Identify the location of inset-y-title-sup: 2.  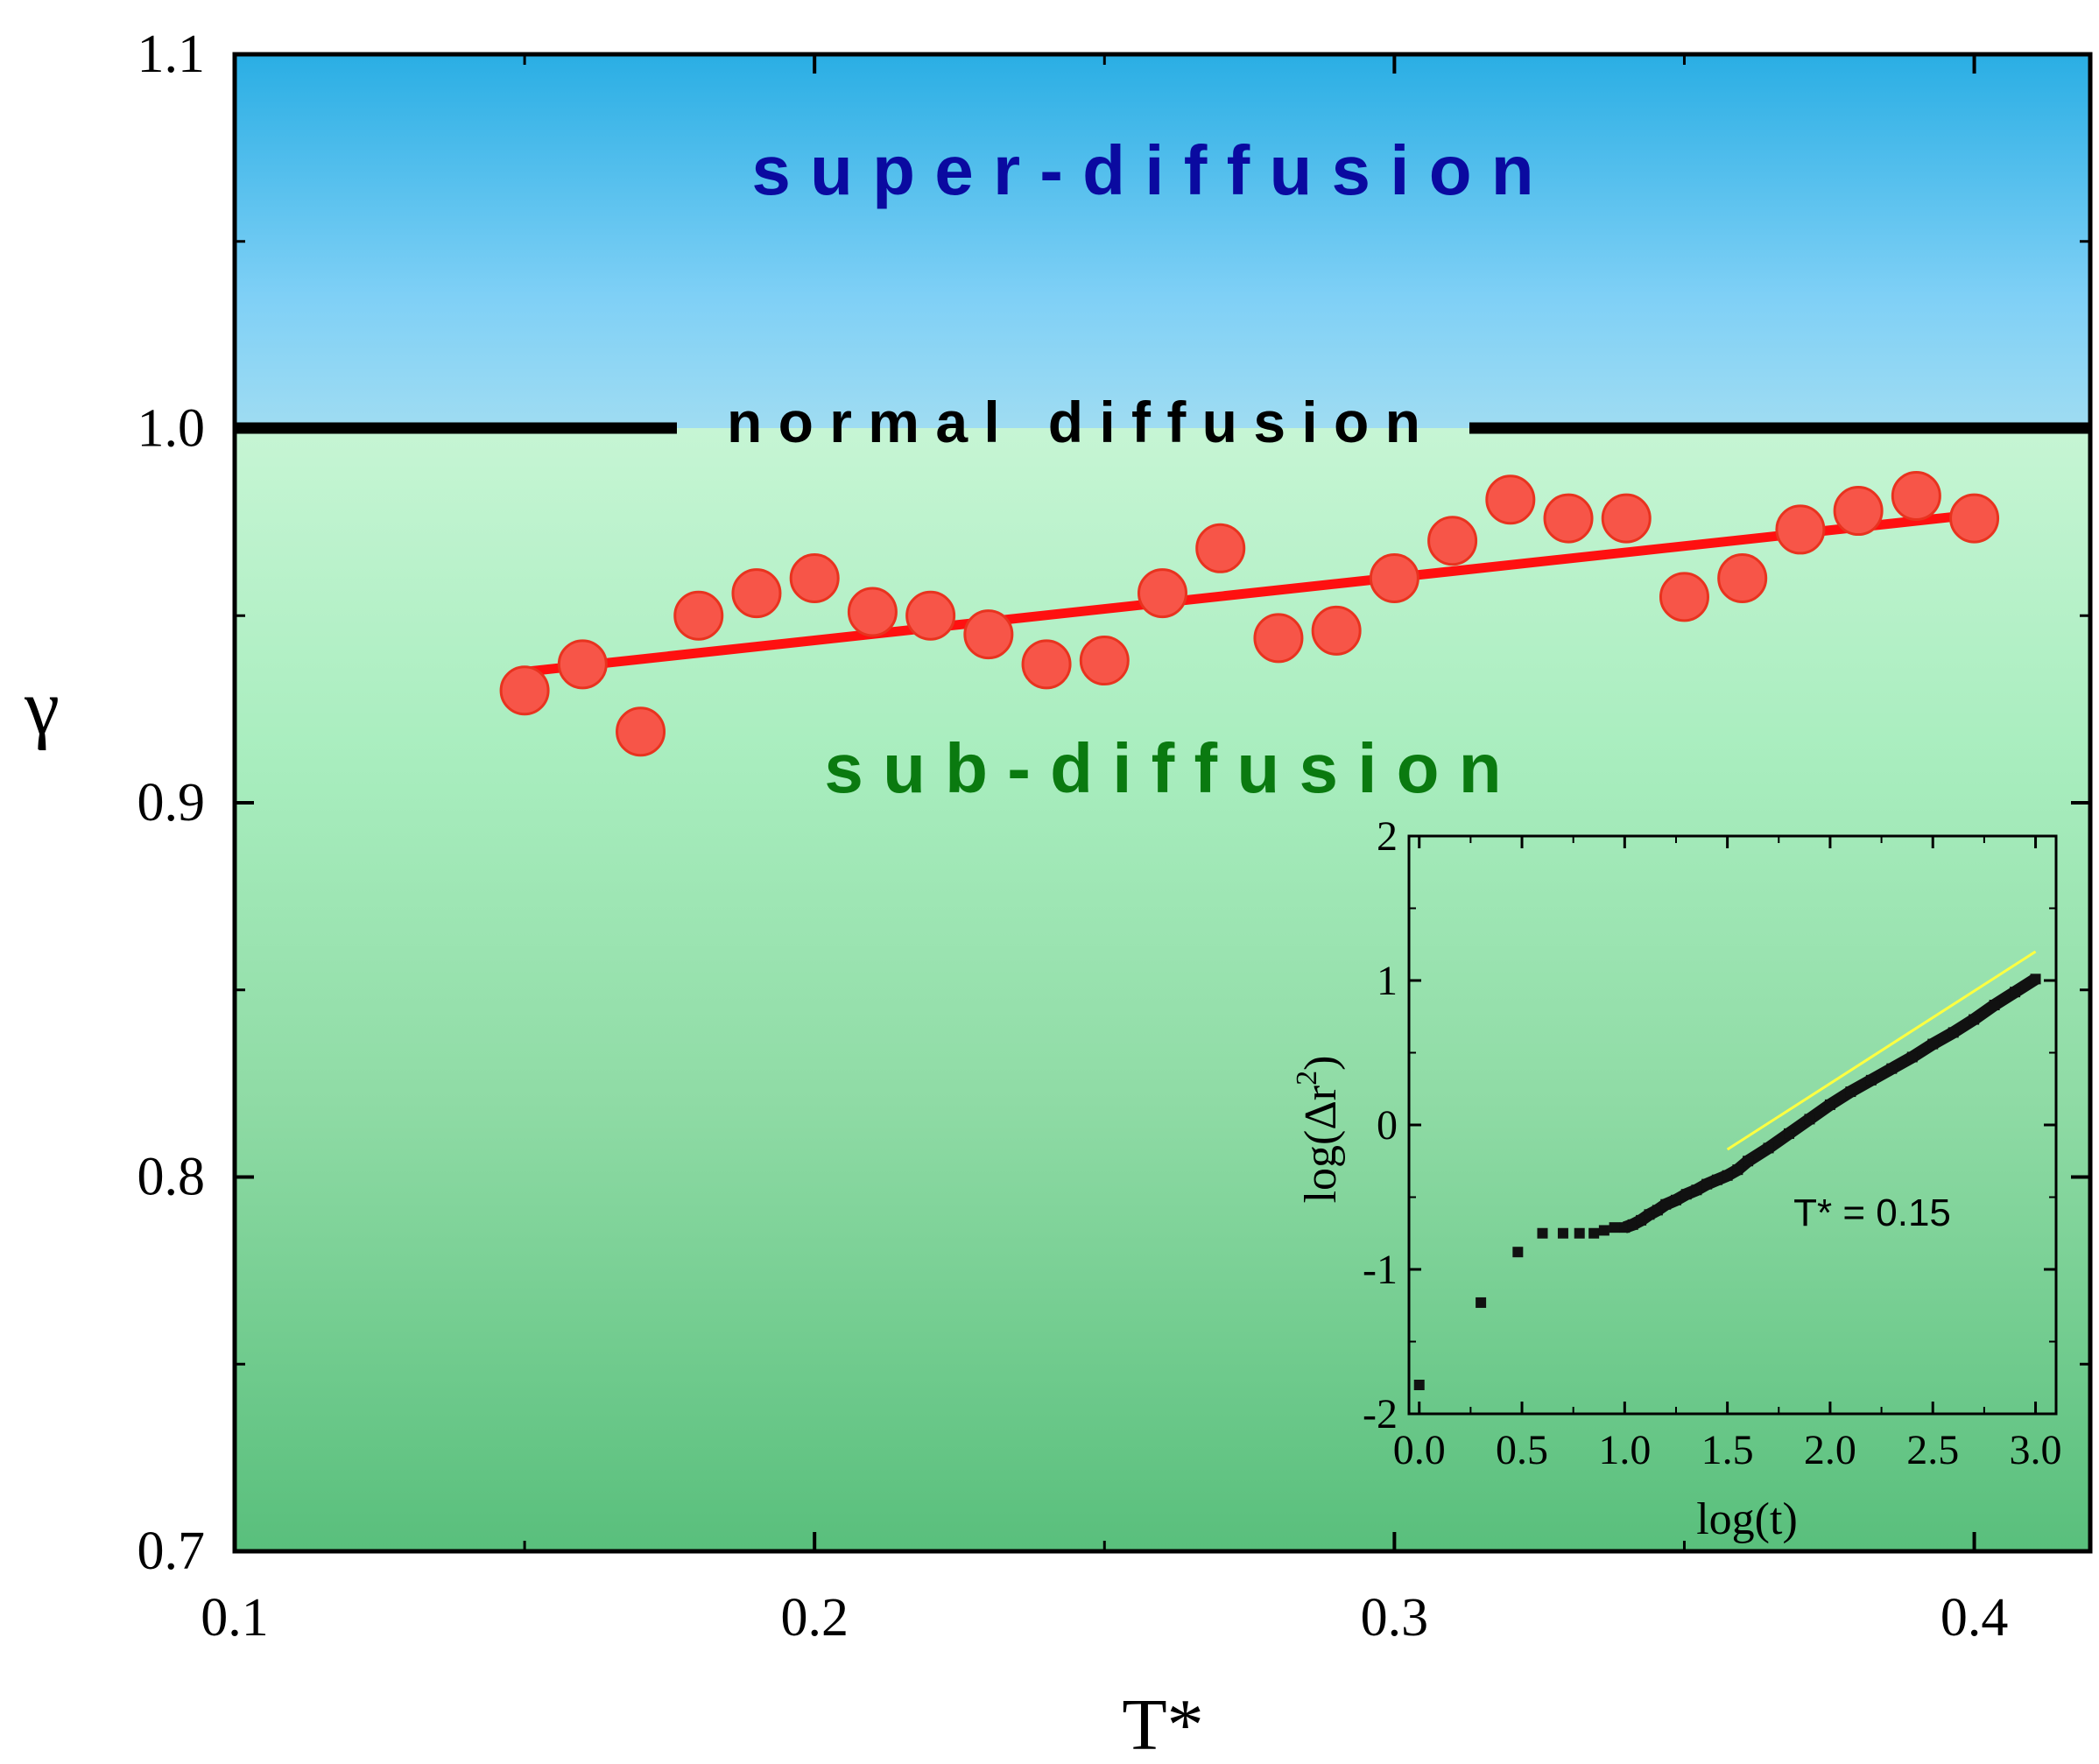
(1307, 1078).